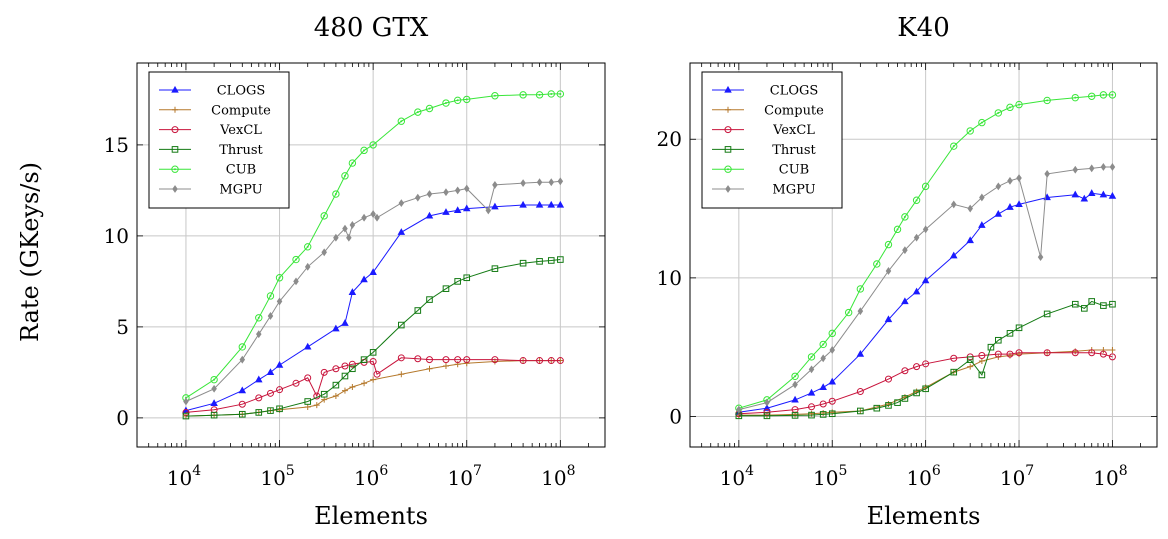  I want to click on y-tick-label: 10, so click(116, 236).